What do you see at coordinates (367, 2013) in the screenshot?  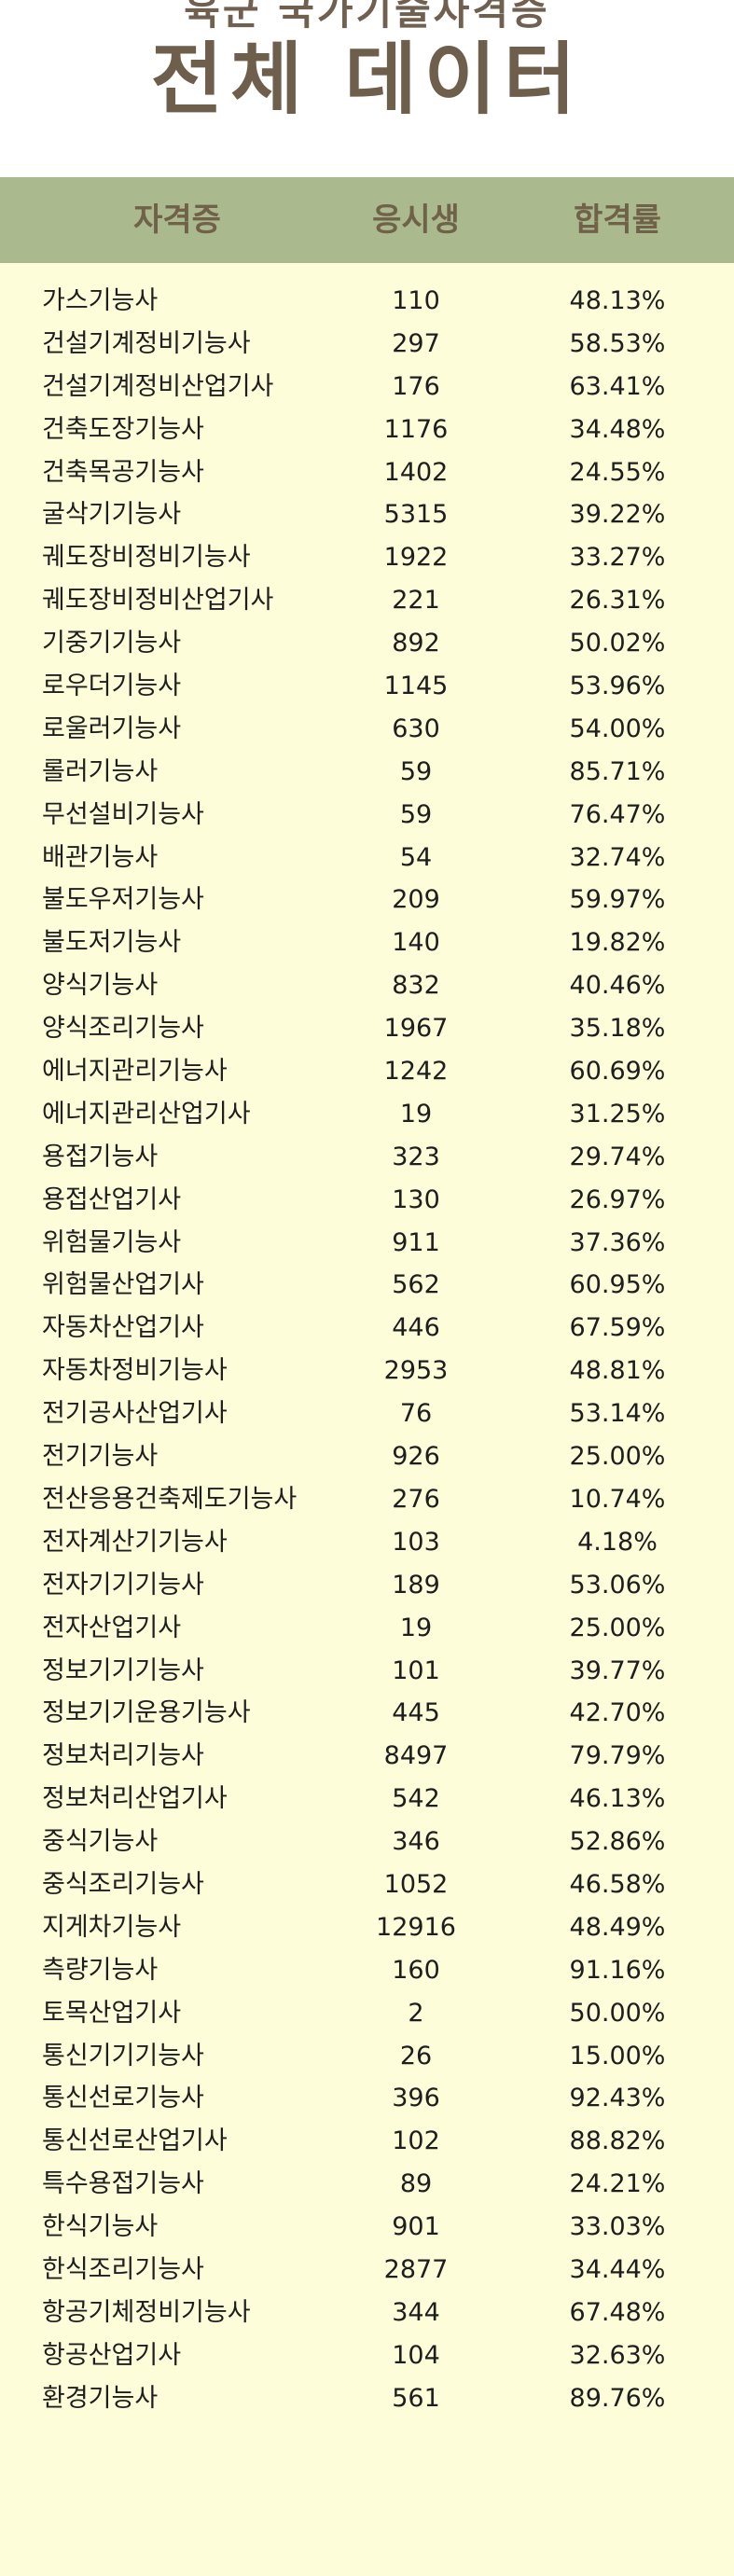 I see `table-row: 토목산업기사 2 50.00%` at bounding box center [367, 2013].